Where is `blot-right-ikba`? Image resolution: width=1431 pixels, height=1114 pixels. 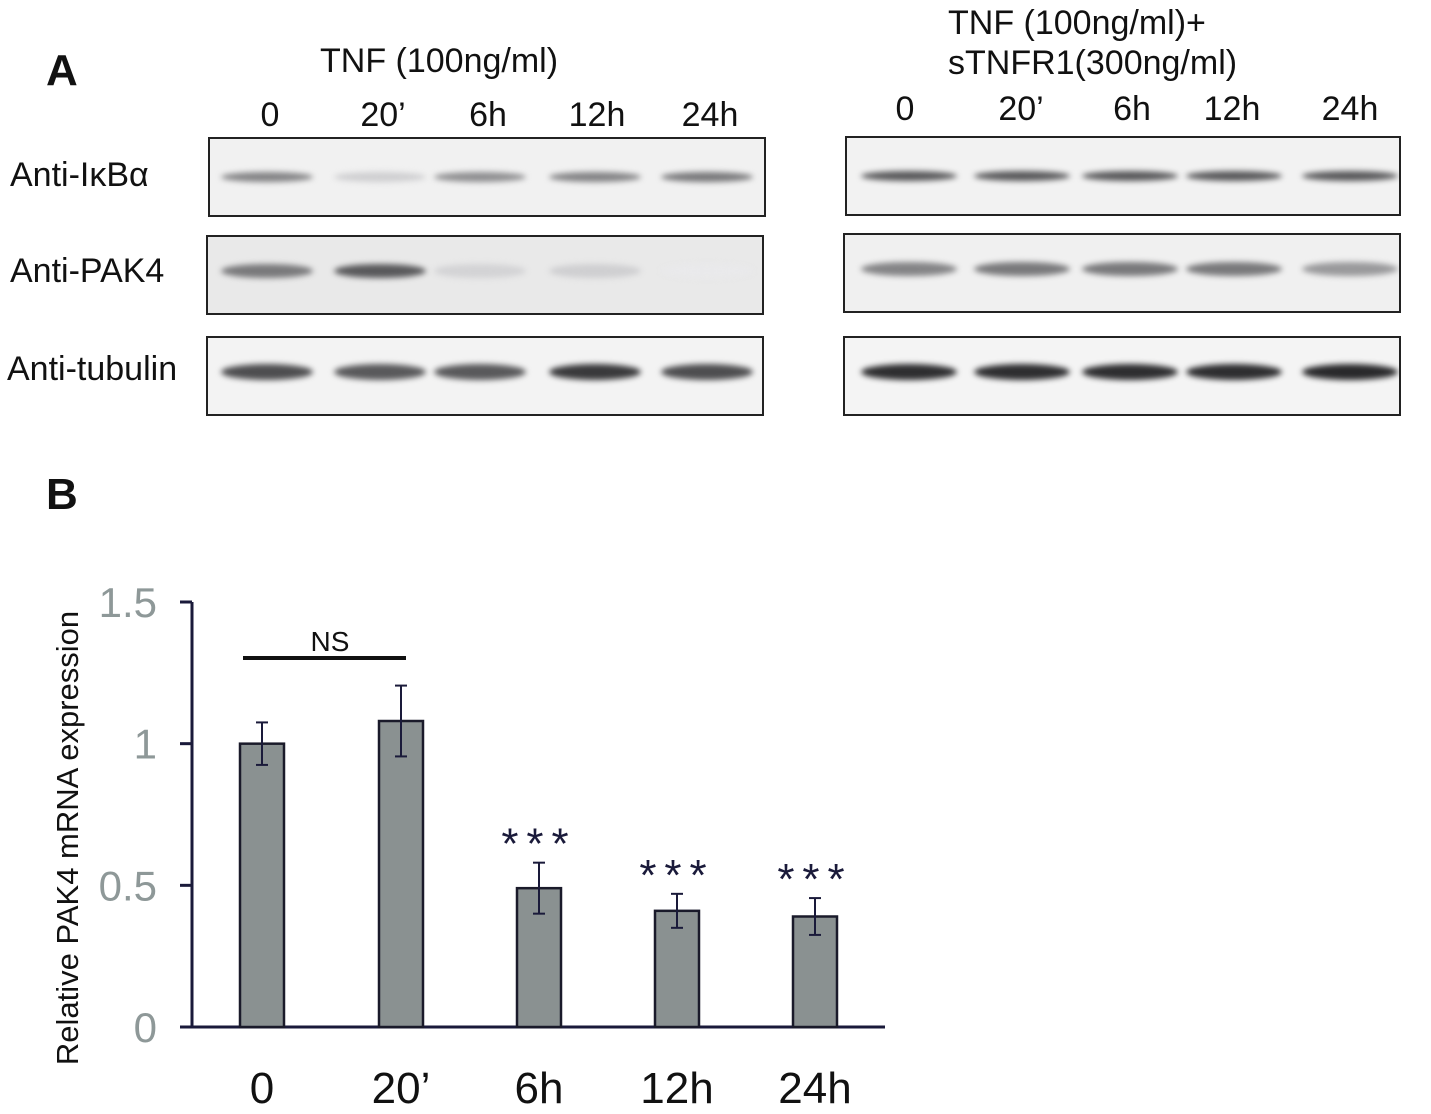 blot-right-ikba is located at coordinates (1123, 176).